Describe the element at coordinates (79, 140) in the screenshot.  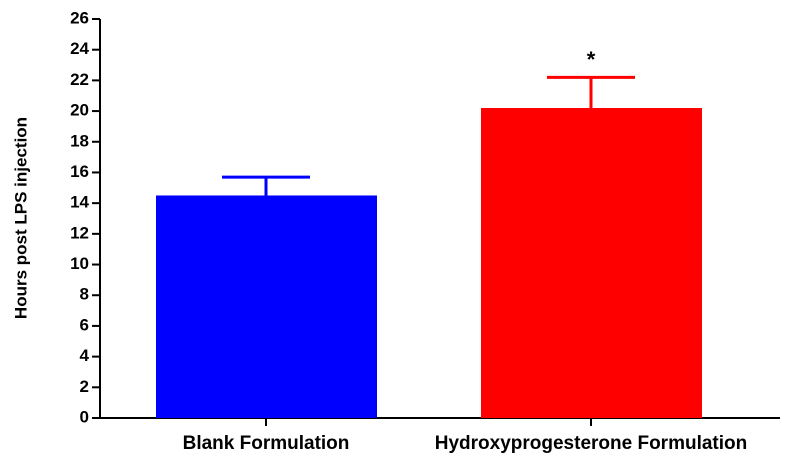
I see `y-tick-label: 18` at that location.